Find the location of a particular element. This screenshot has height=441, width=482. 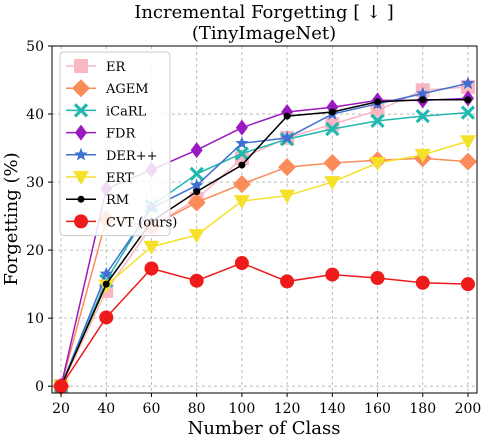

y-tick-label: 10 is located at coordinates (35, 319).